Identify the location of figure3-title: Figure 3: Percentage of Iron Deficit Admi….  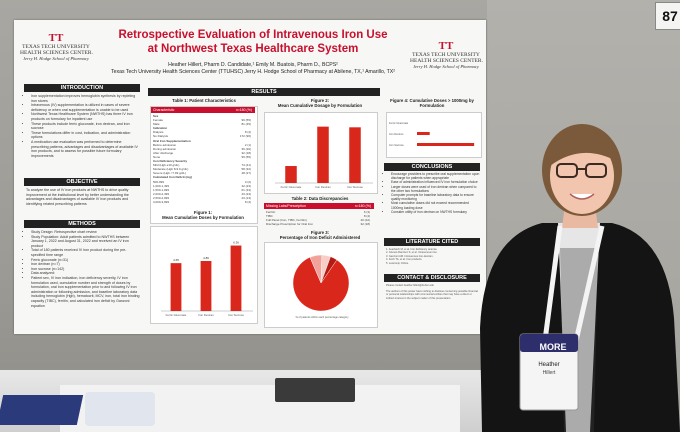
(320, 235).